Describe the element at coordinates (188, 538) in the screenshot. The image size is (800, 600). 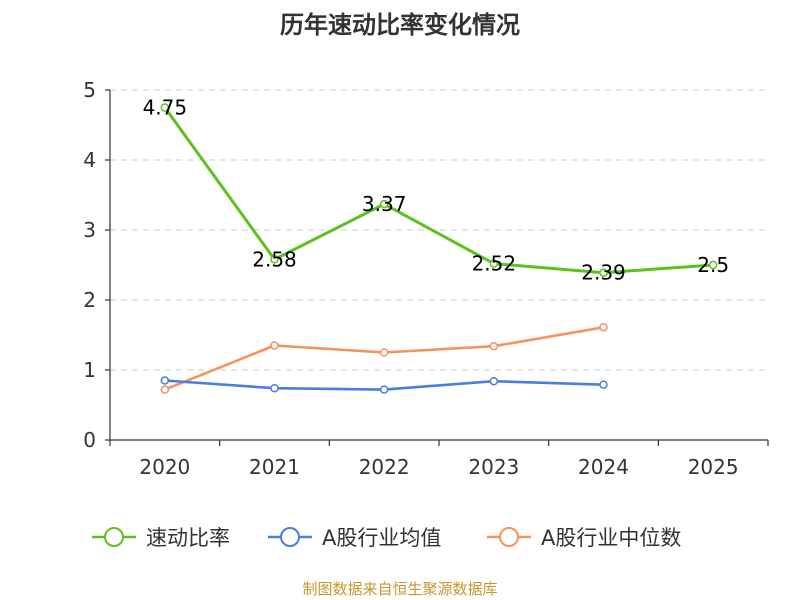
I see `legend-label: 速动比率` at that location.